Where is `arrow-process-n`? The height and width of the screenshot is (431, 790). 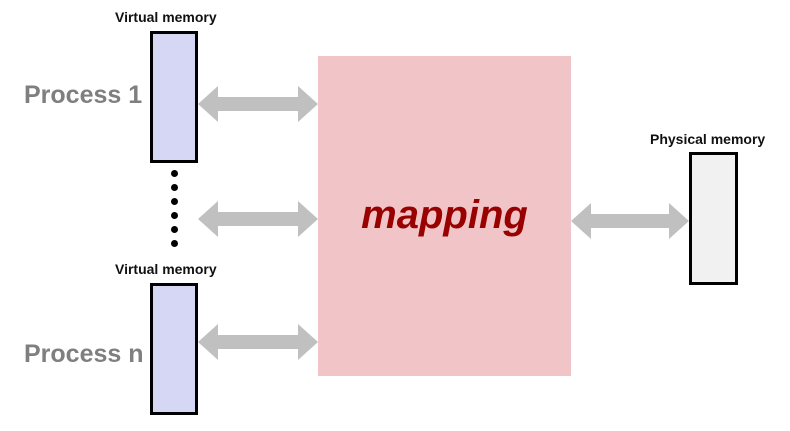
arrow-process-n is located at coordinates (258, 342).